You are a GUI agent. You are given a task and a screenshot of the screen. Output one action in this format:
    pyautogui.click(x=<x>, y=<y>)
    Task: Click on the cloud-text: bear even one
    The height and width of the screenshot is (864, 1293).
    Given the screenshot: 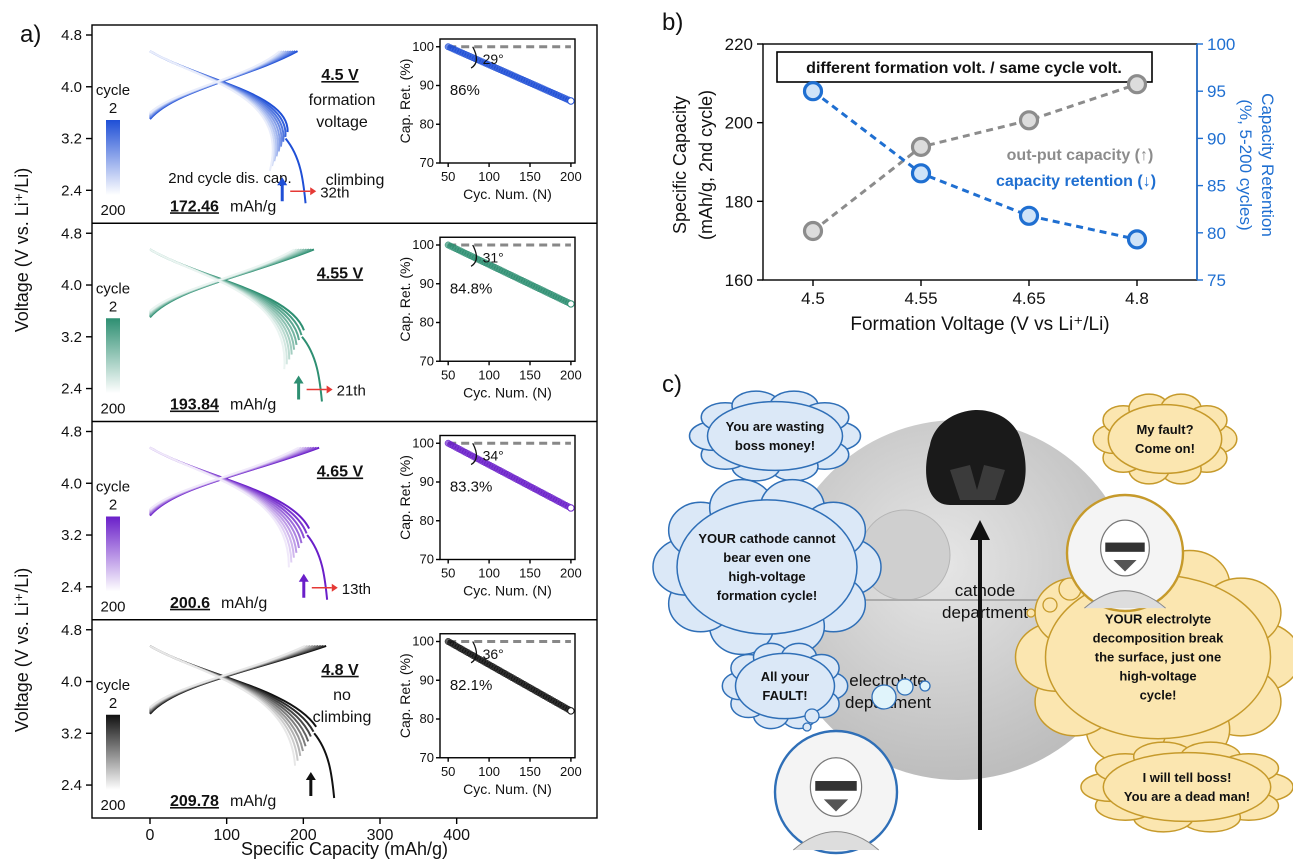 What is the action you would take?
    pyautogui.click(x=766, y=557)
    